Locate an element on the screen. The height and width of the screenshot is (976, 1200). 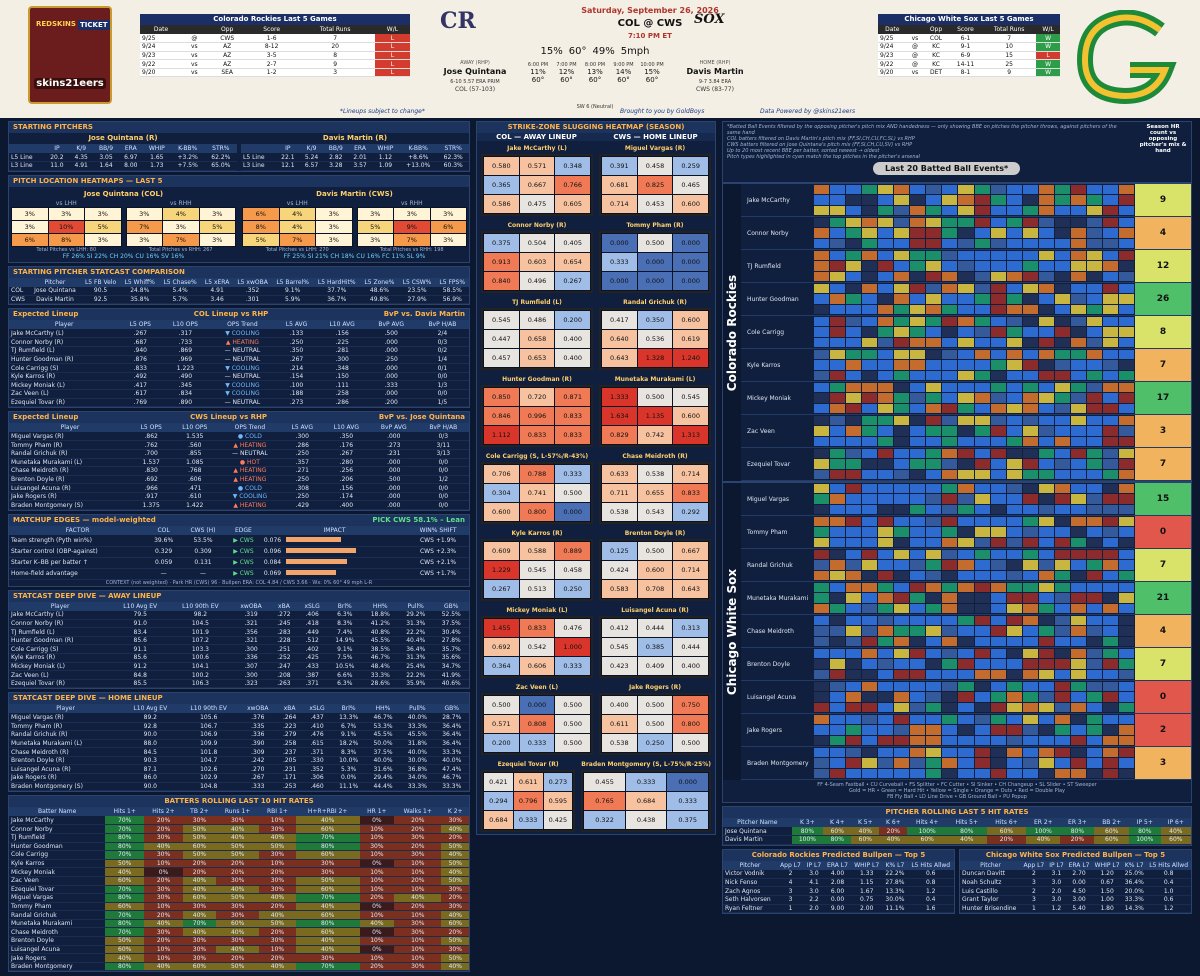
note: *Lineups subject to change* is located at coordinates (382, 111).